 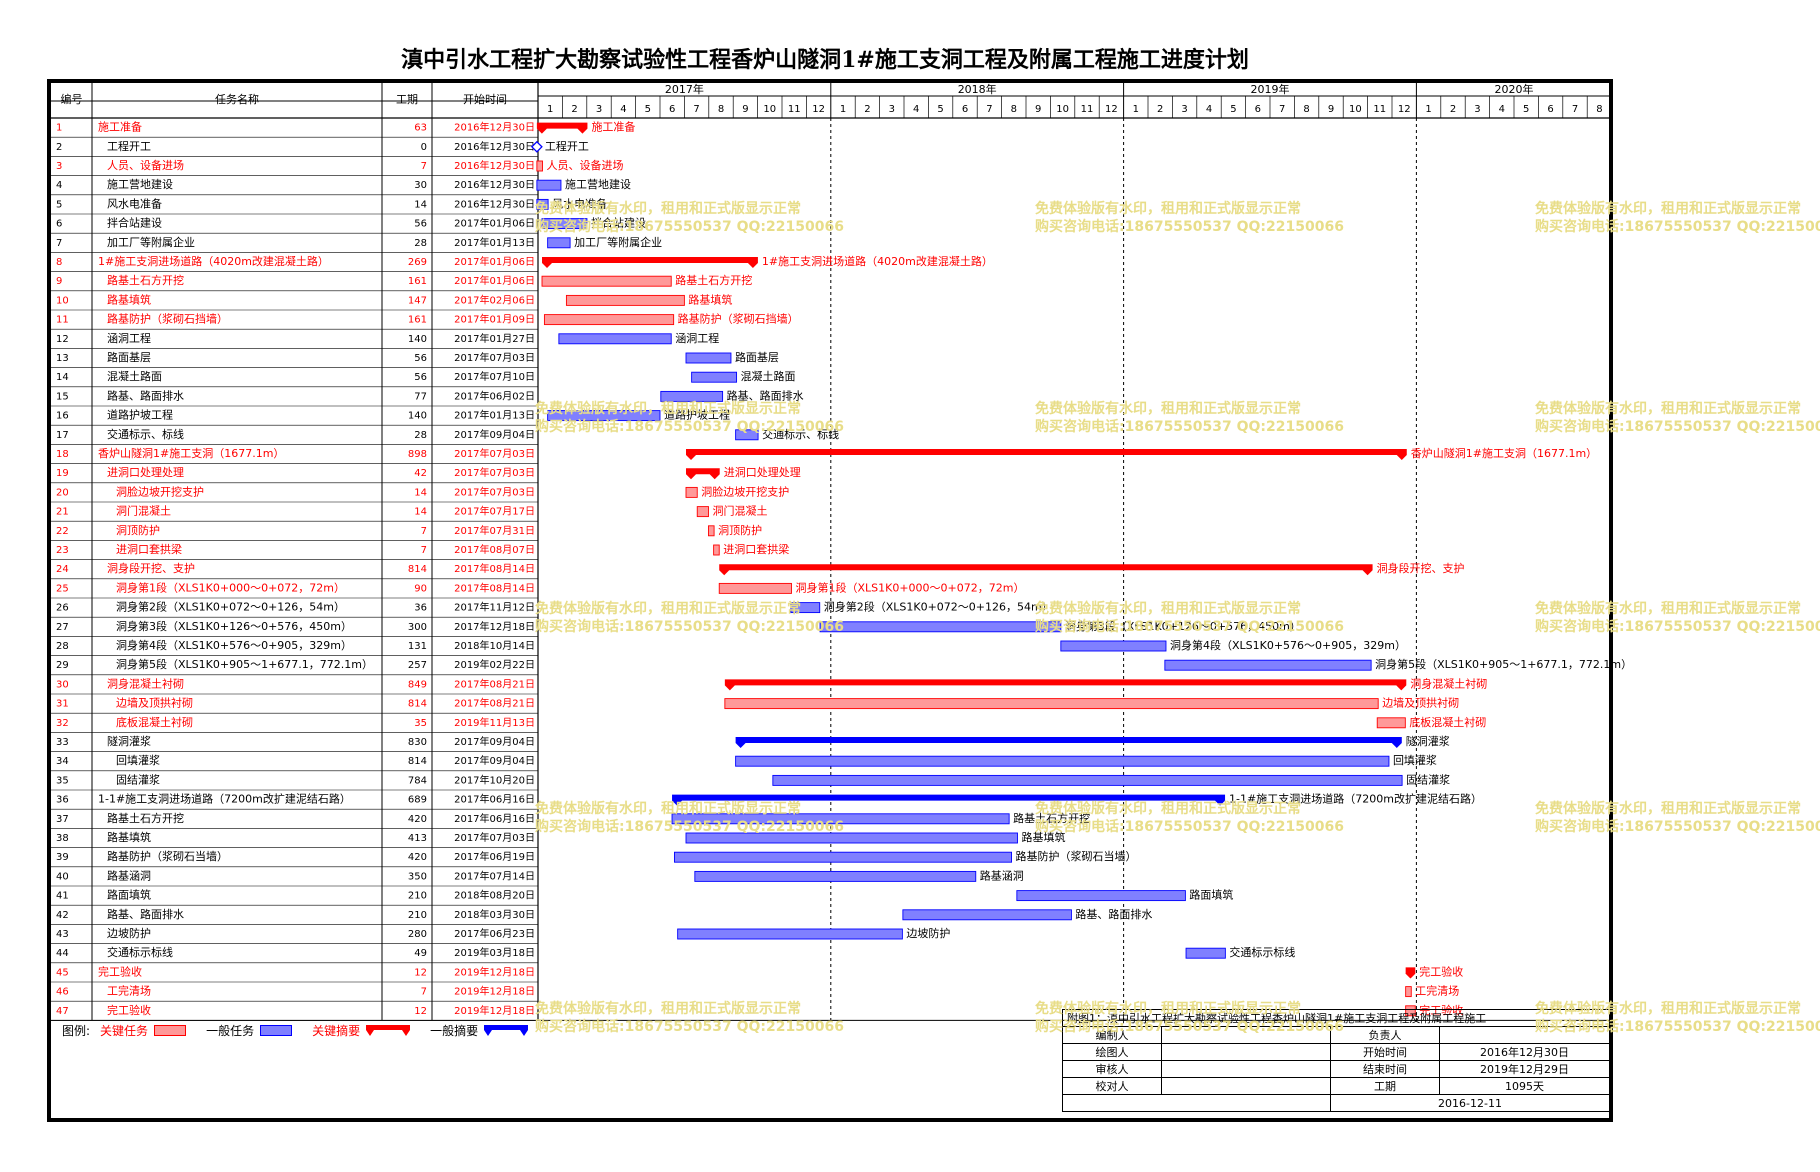 What do you see at coordinates (230, 1030) in the screenshot?
I see `legend-label-normal-task: 一般任务` at bounding box center [230, 1030].